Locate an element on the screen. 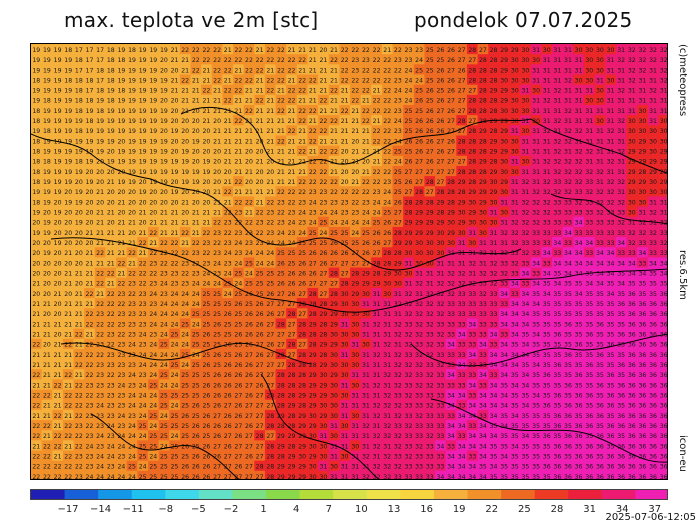 The width and height of the screenshot is (700, 525). grid-cell-value: 29 is located at coordinates (483, 182).